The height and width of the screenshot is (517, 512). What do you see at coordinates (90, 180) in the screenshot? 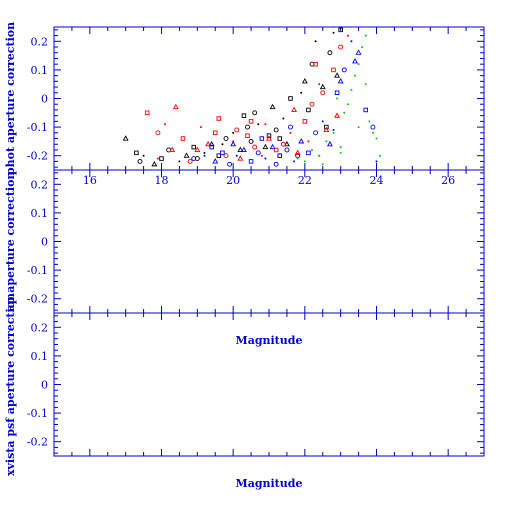
I see `x-tick-label: 16` at bounding box center [90, 180].